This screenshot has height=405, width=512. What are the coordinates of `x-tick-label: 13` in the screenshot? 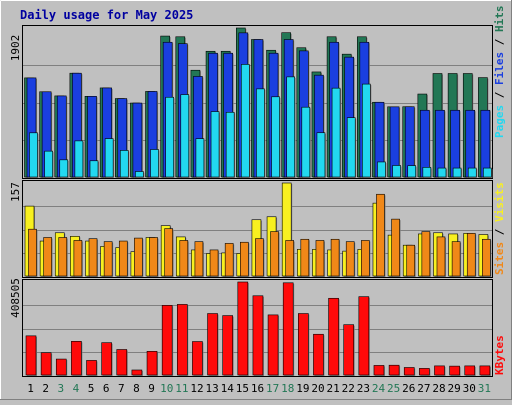 It's located at (211, 388).